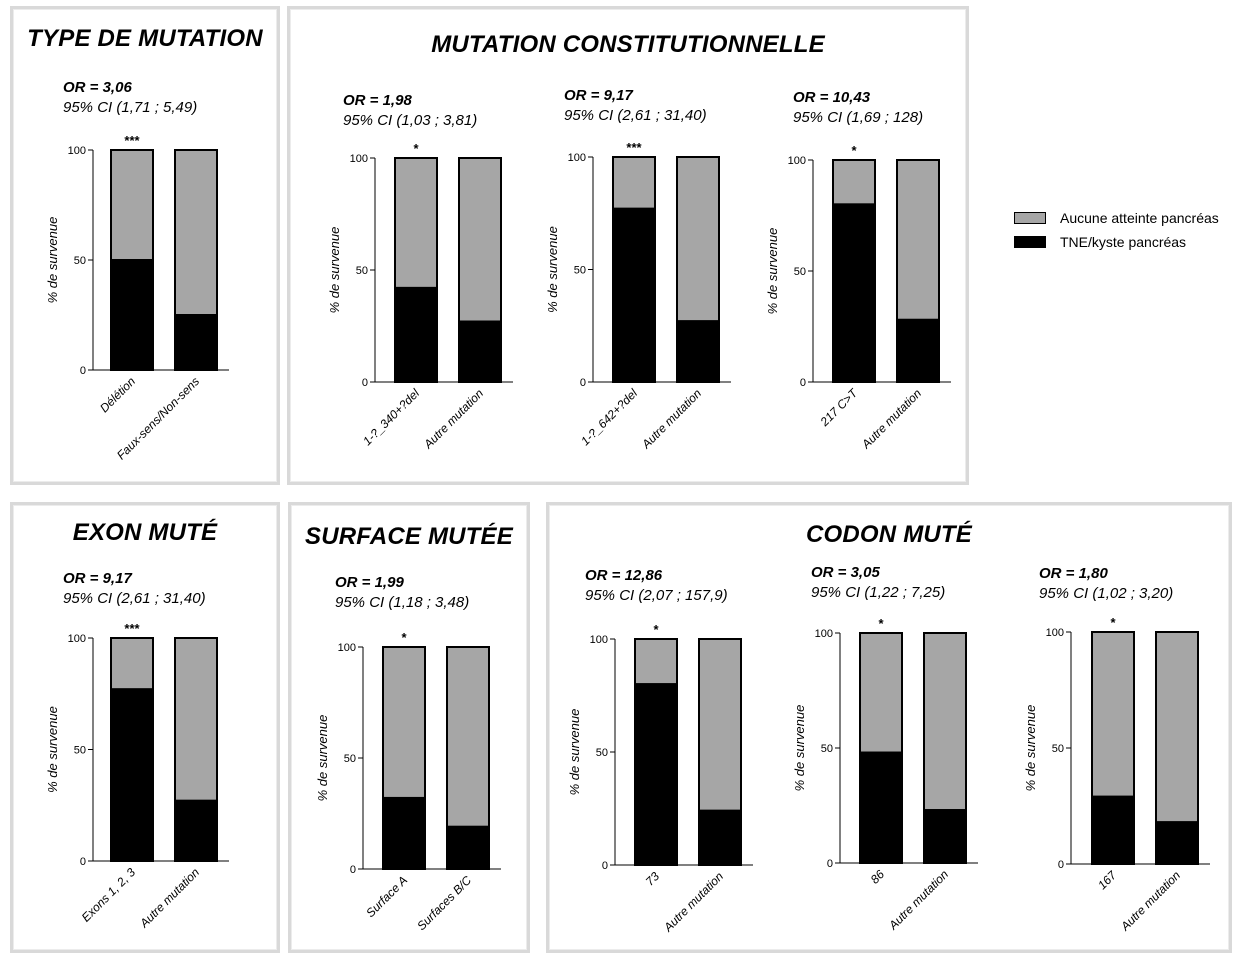  What do you see at coordinates (1030, 218) in the screenshot?
I see `legend-swatch-unaffected` at bounding box center [1030, 218].